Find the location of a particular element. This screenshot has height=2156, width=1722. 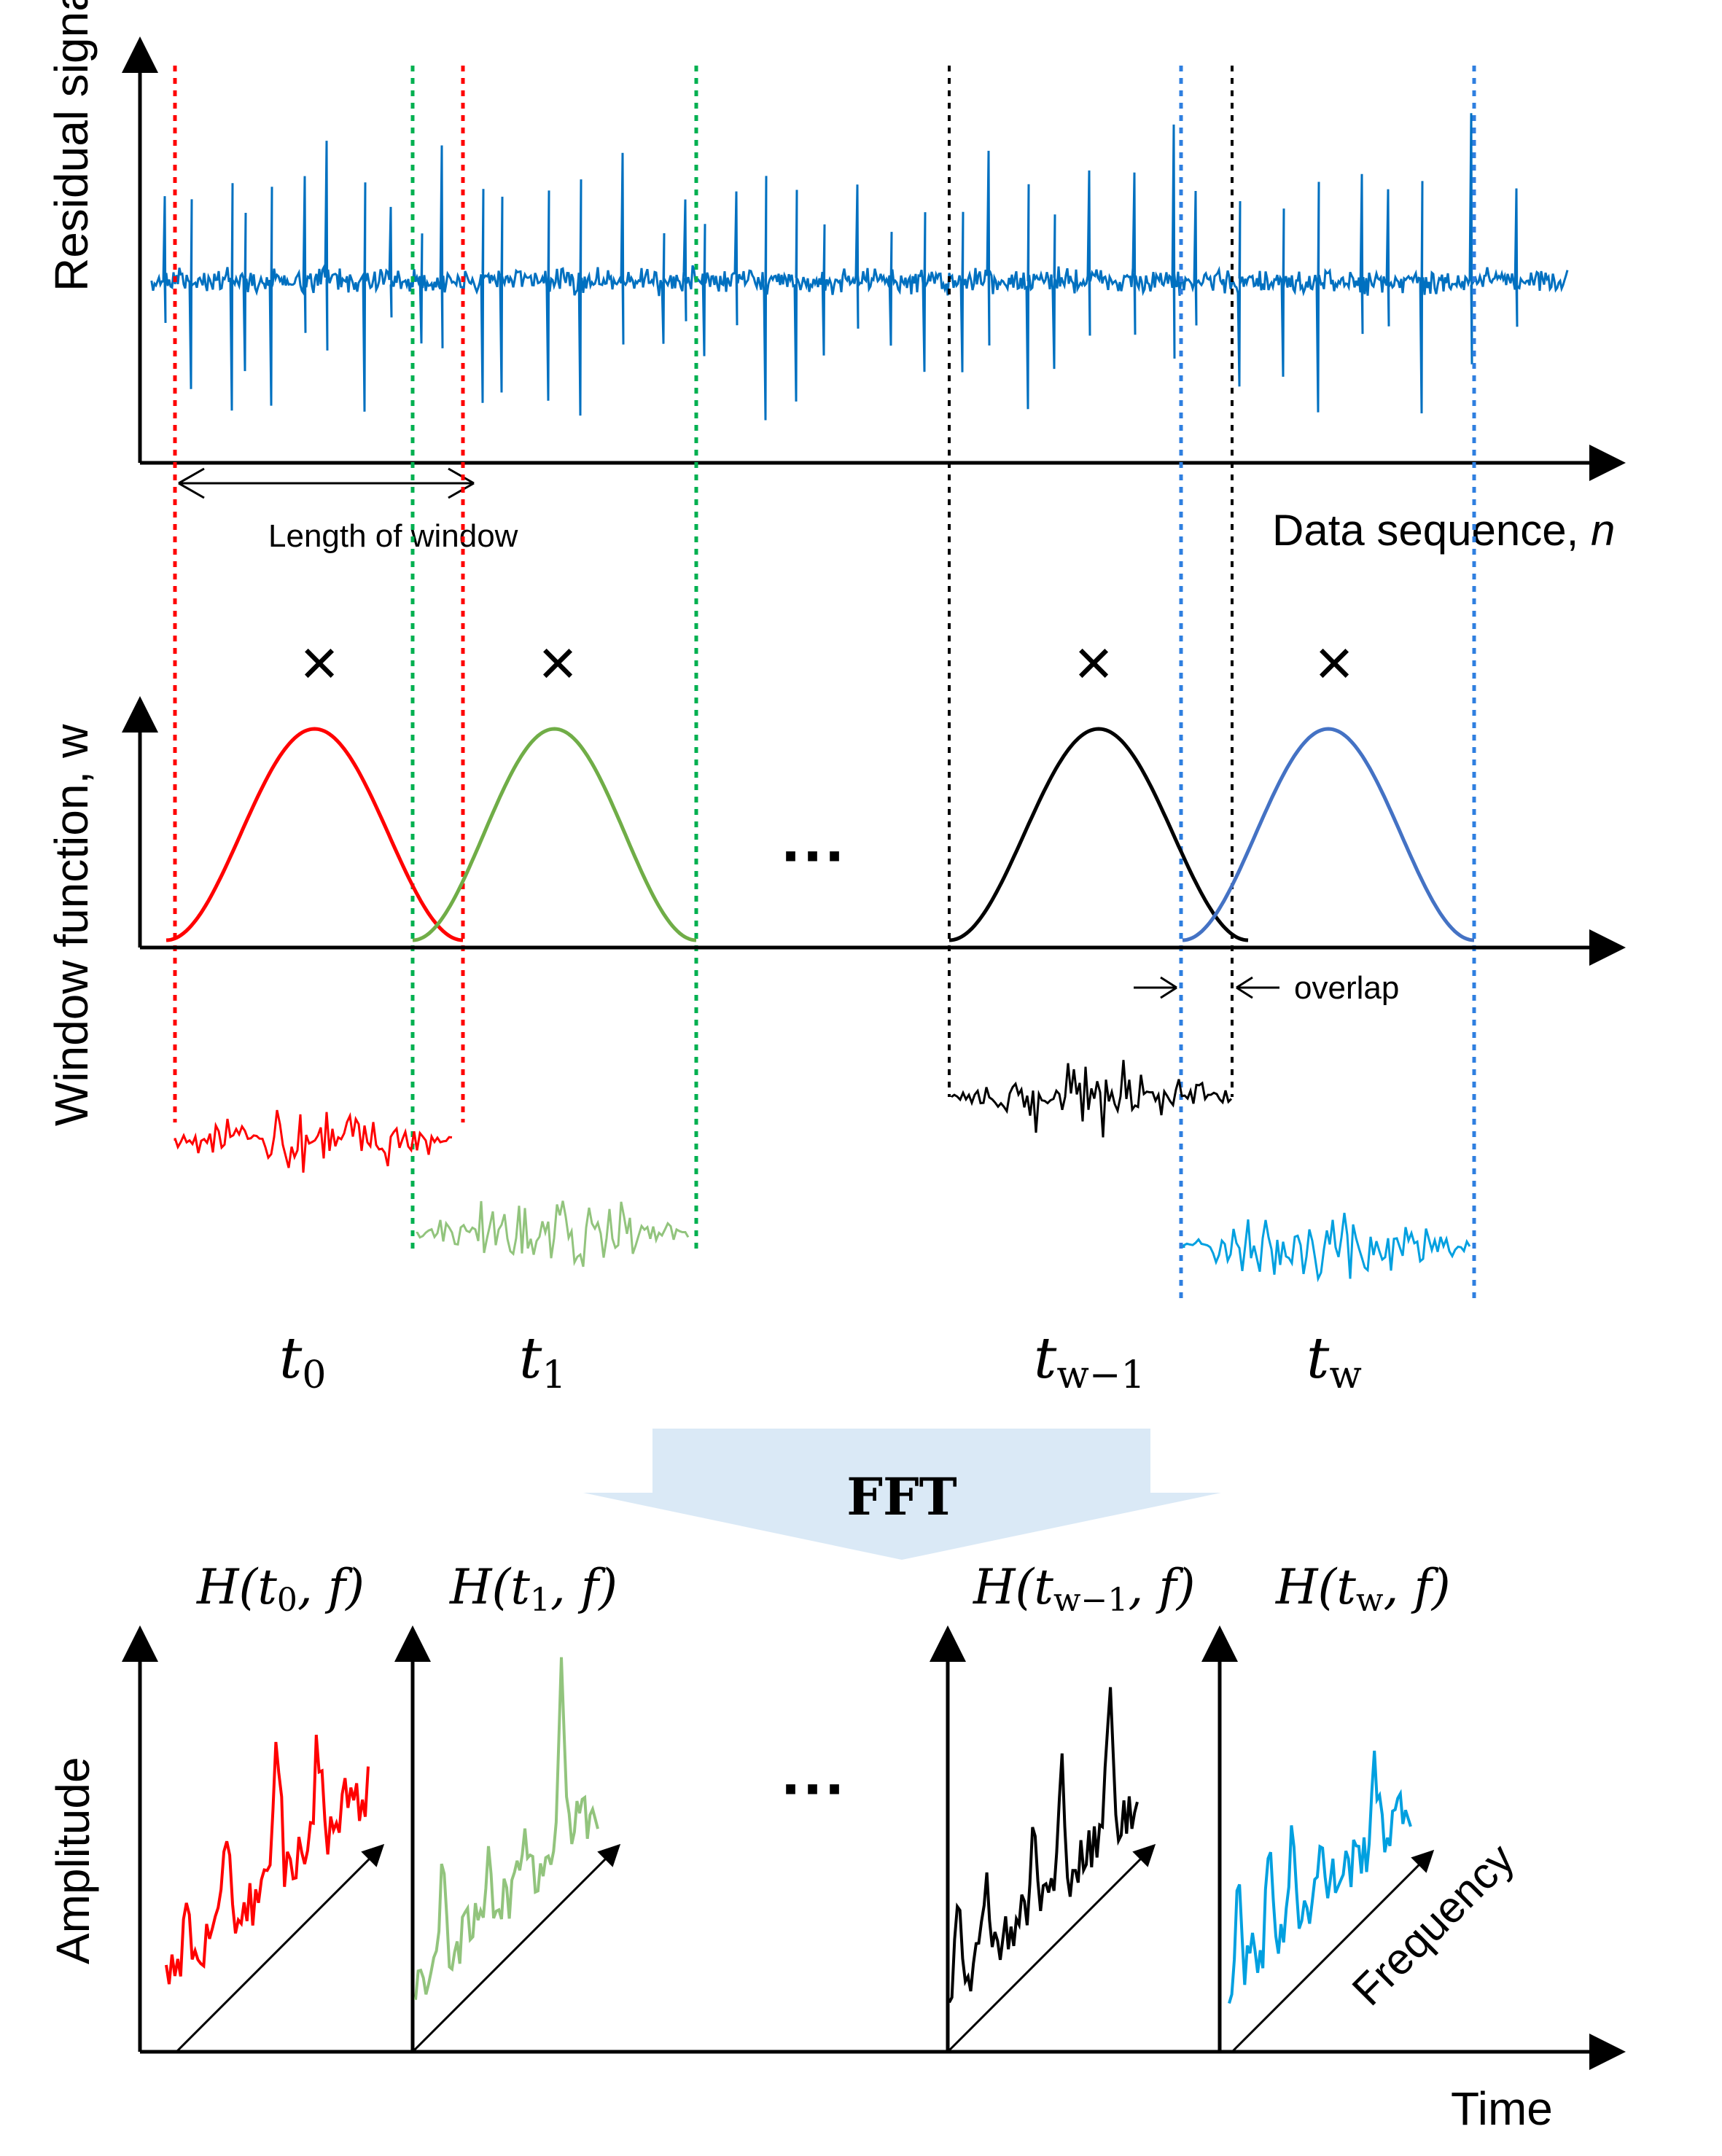

hann-window-tw1 is located at coordinates (1098, 835).